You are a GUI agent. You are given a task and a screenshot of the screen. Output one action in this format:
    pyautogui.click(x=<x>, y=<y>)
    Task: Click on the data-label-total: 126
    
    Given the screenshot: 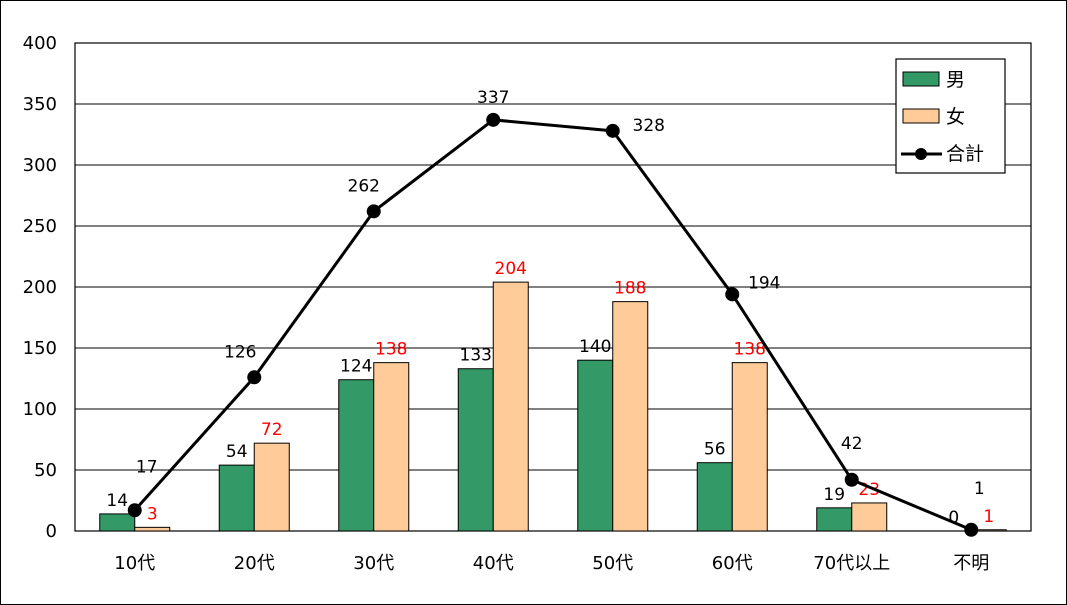 What is the action you would take?
    pyautogui.click(x=240, y=352)
    